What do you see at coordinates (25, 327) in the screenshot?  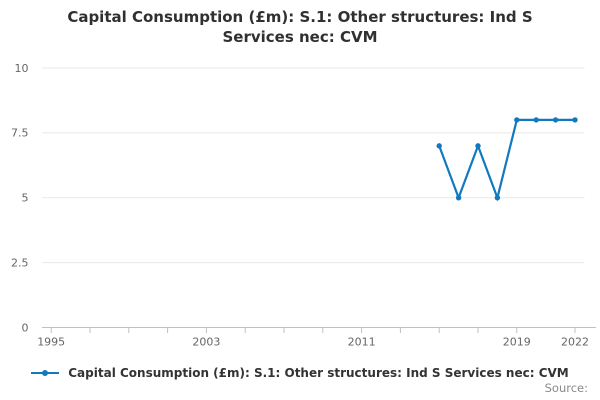 I see `y-tick-label: 0` at bounding box center [25, 327].